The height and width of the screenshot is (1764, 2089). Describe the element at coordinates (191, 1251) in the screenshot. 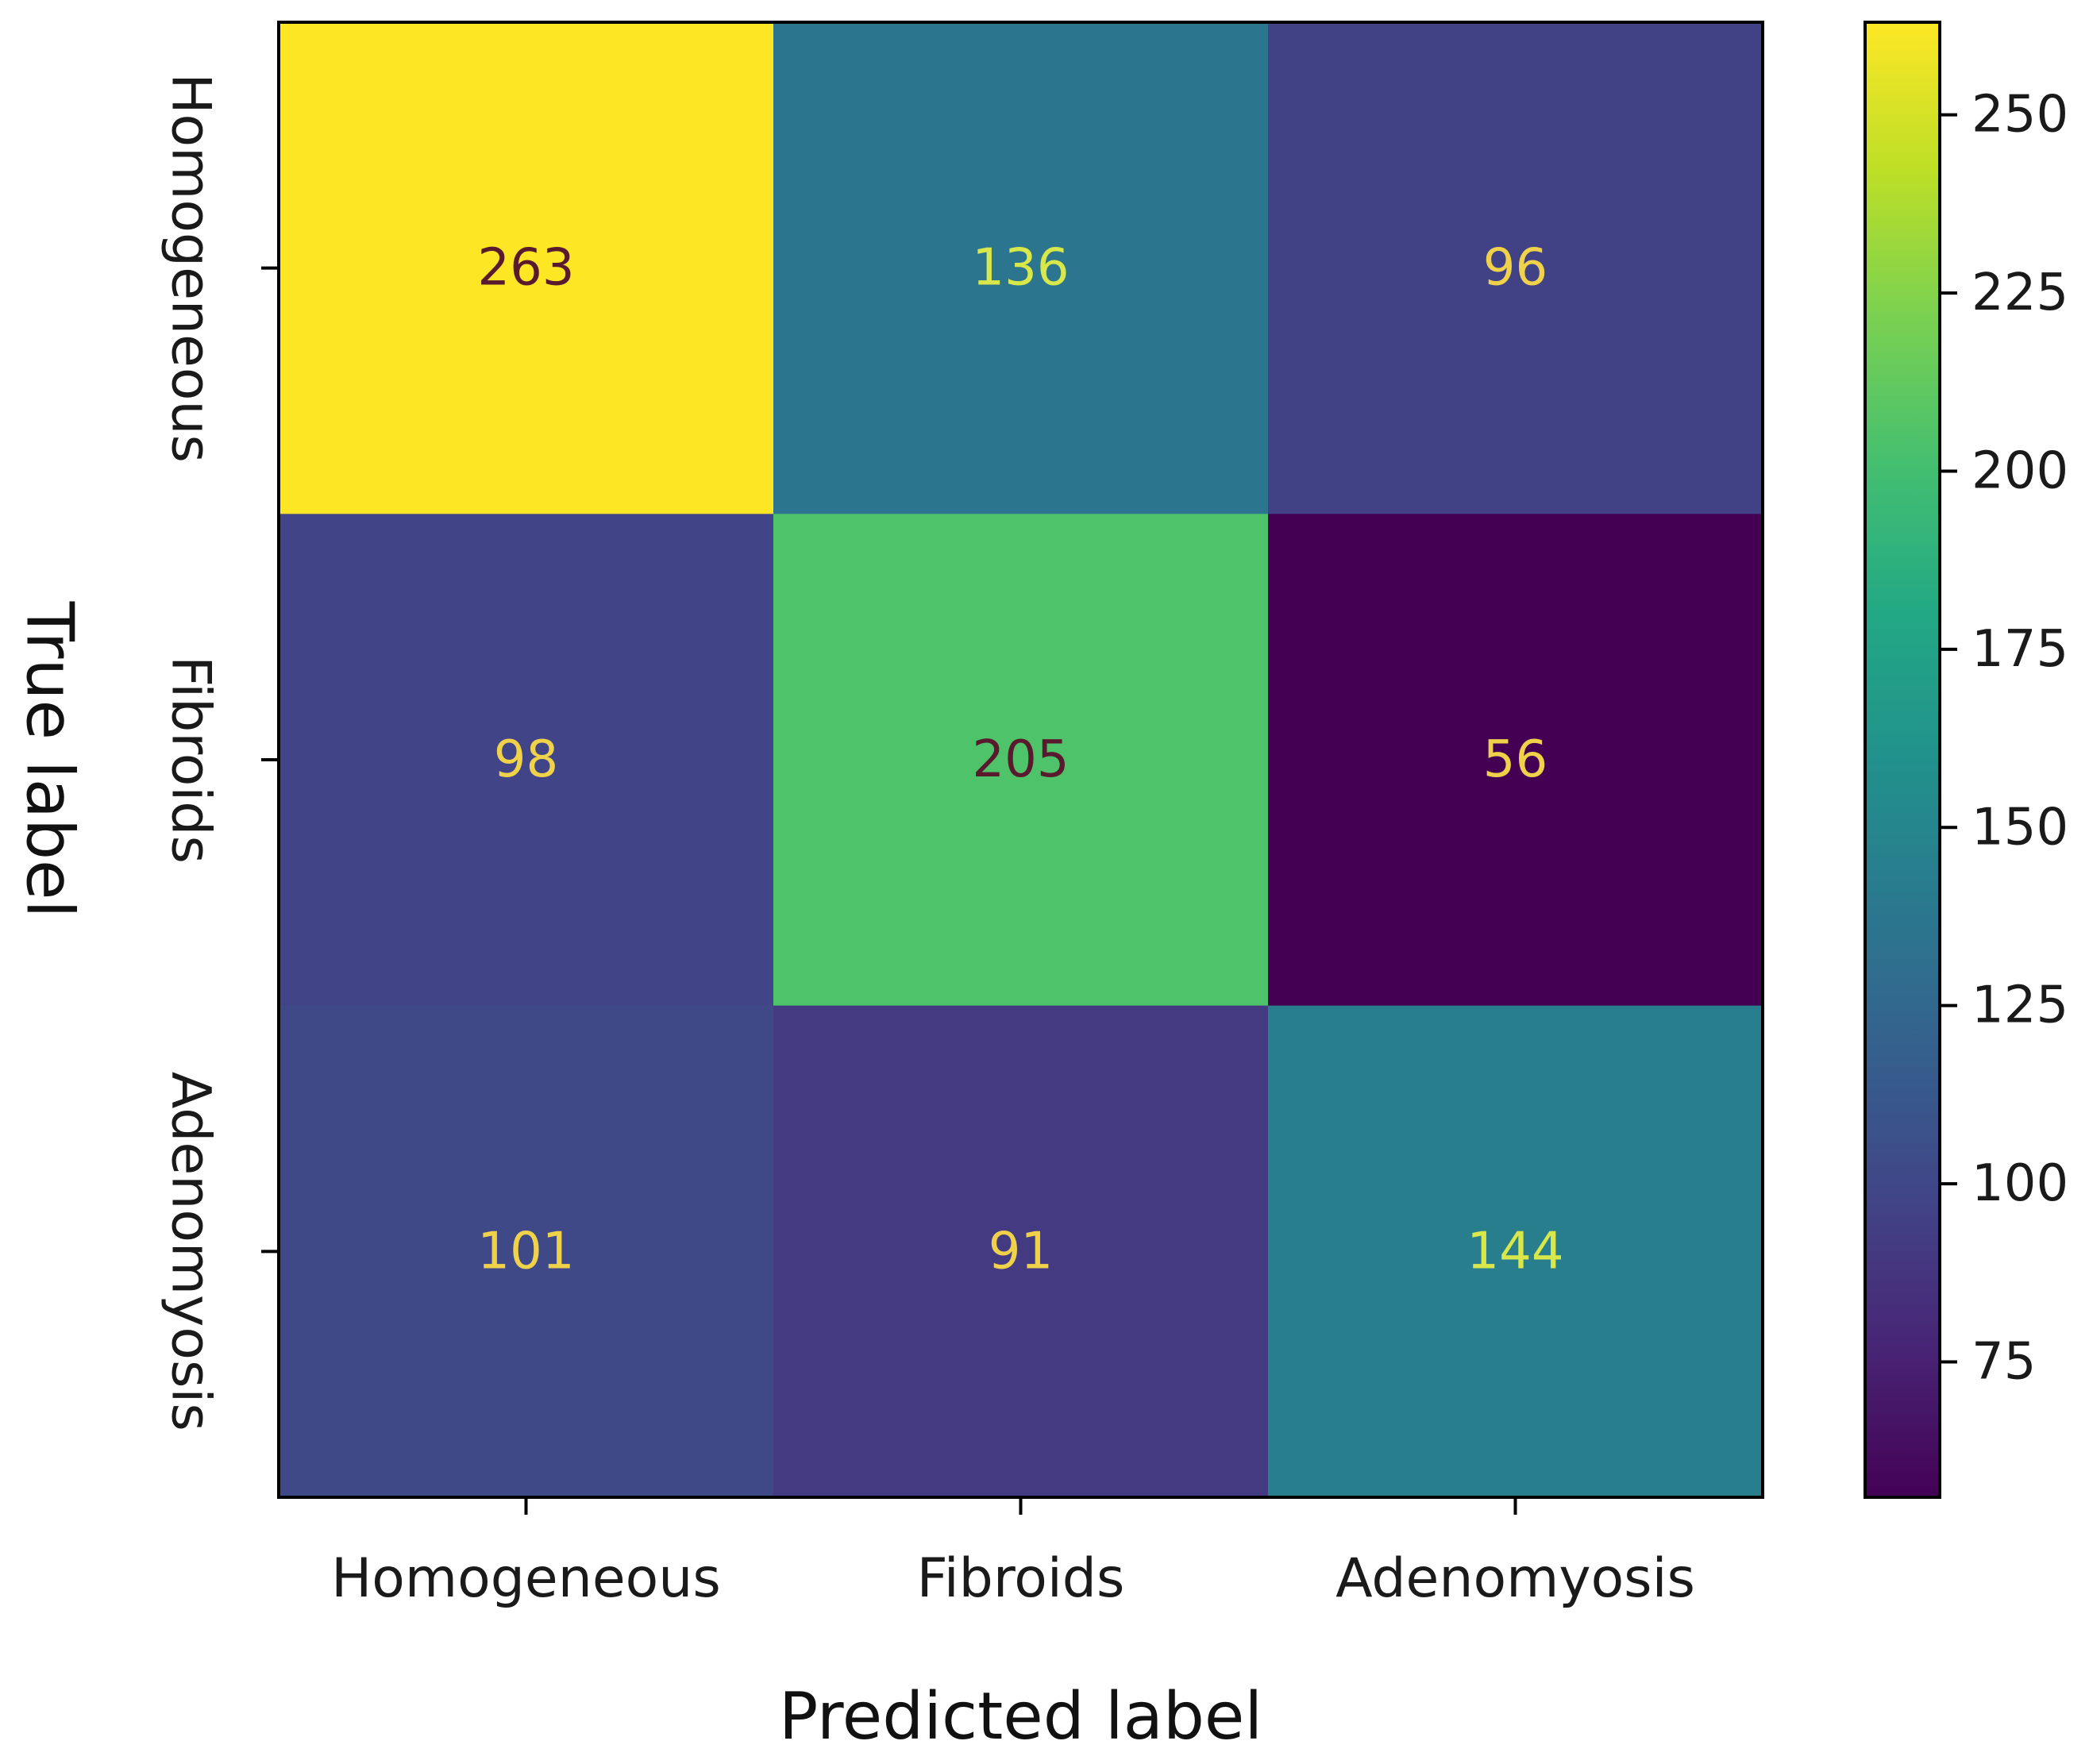

I see `y-tick-label: Adenomyosis` at that location.